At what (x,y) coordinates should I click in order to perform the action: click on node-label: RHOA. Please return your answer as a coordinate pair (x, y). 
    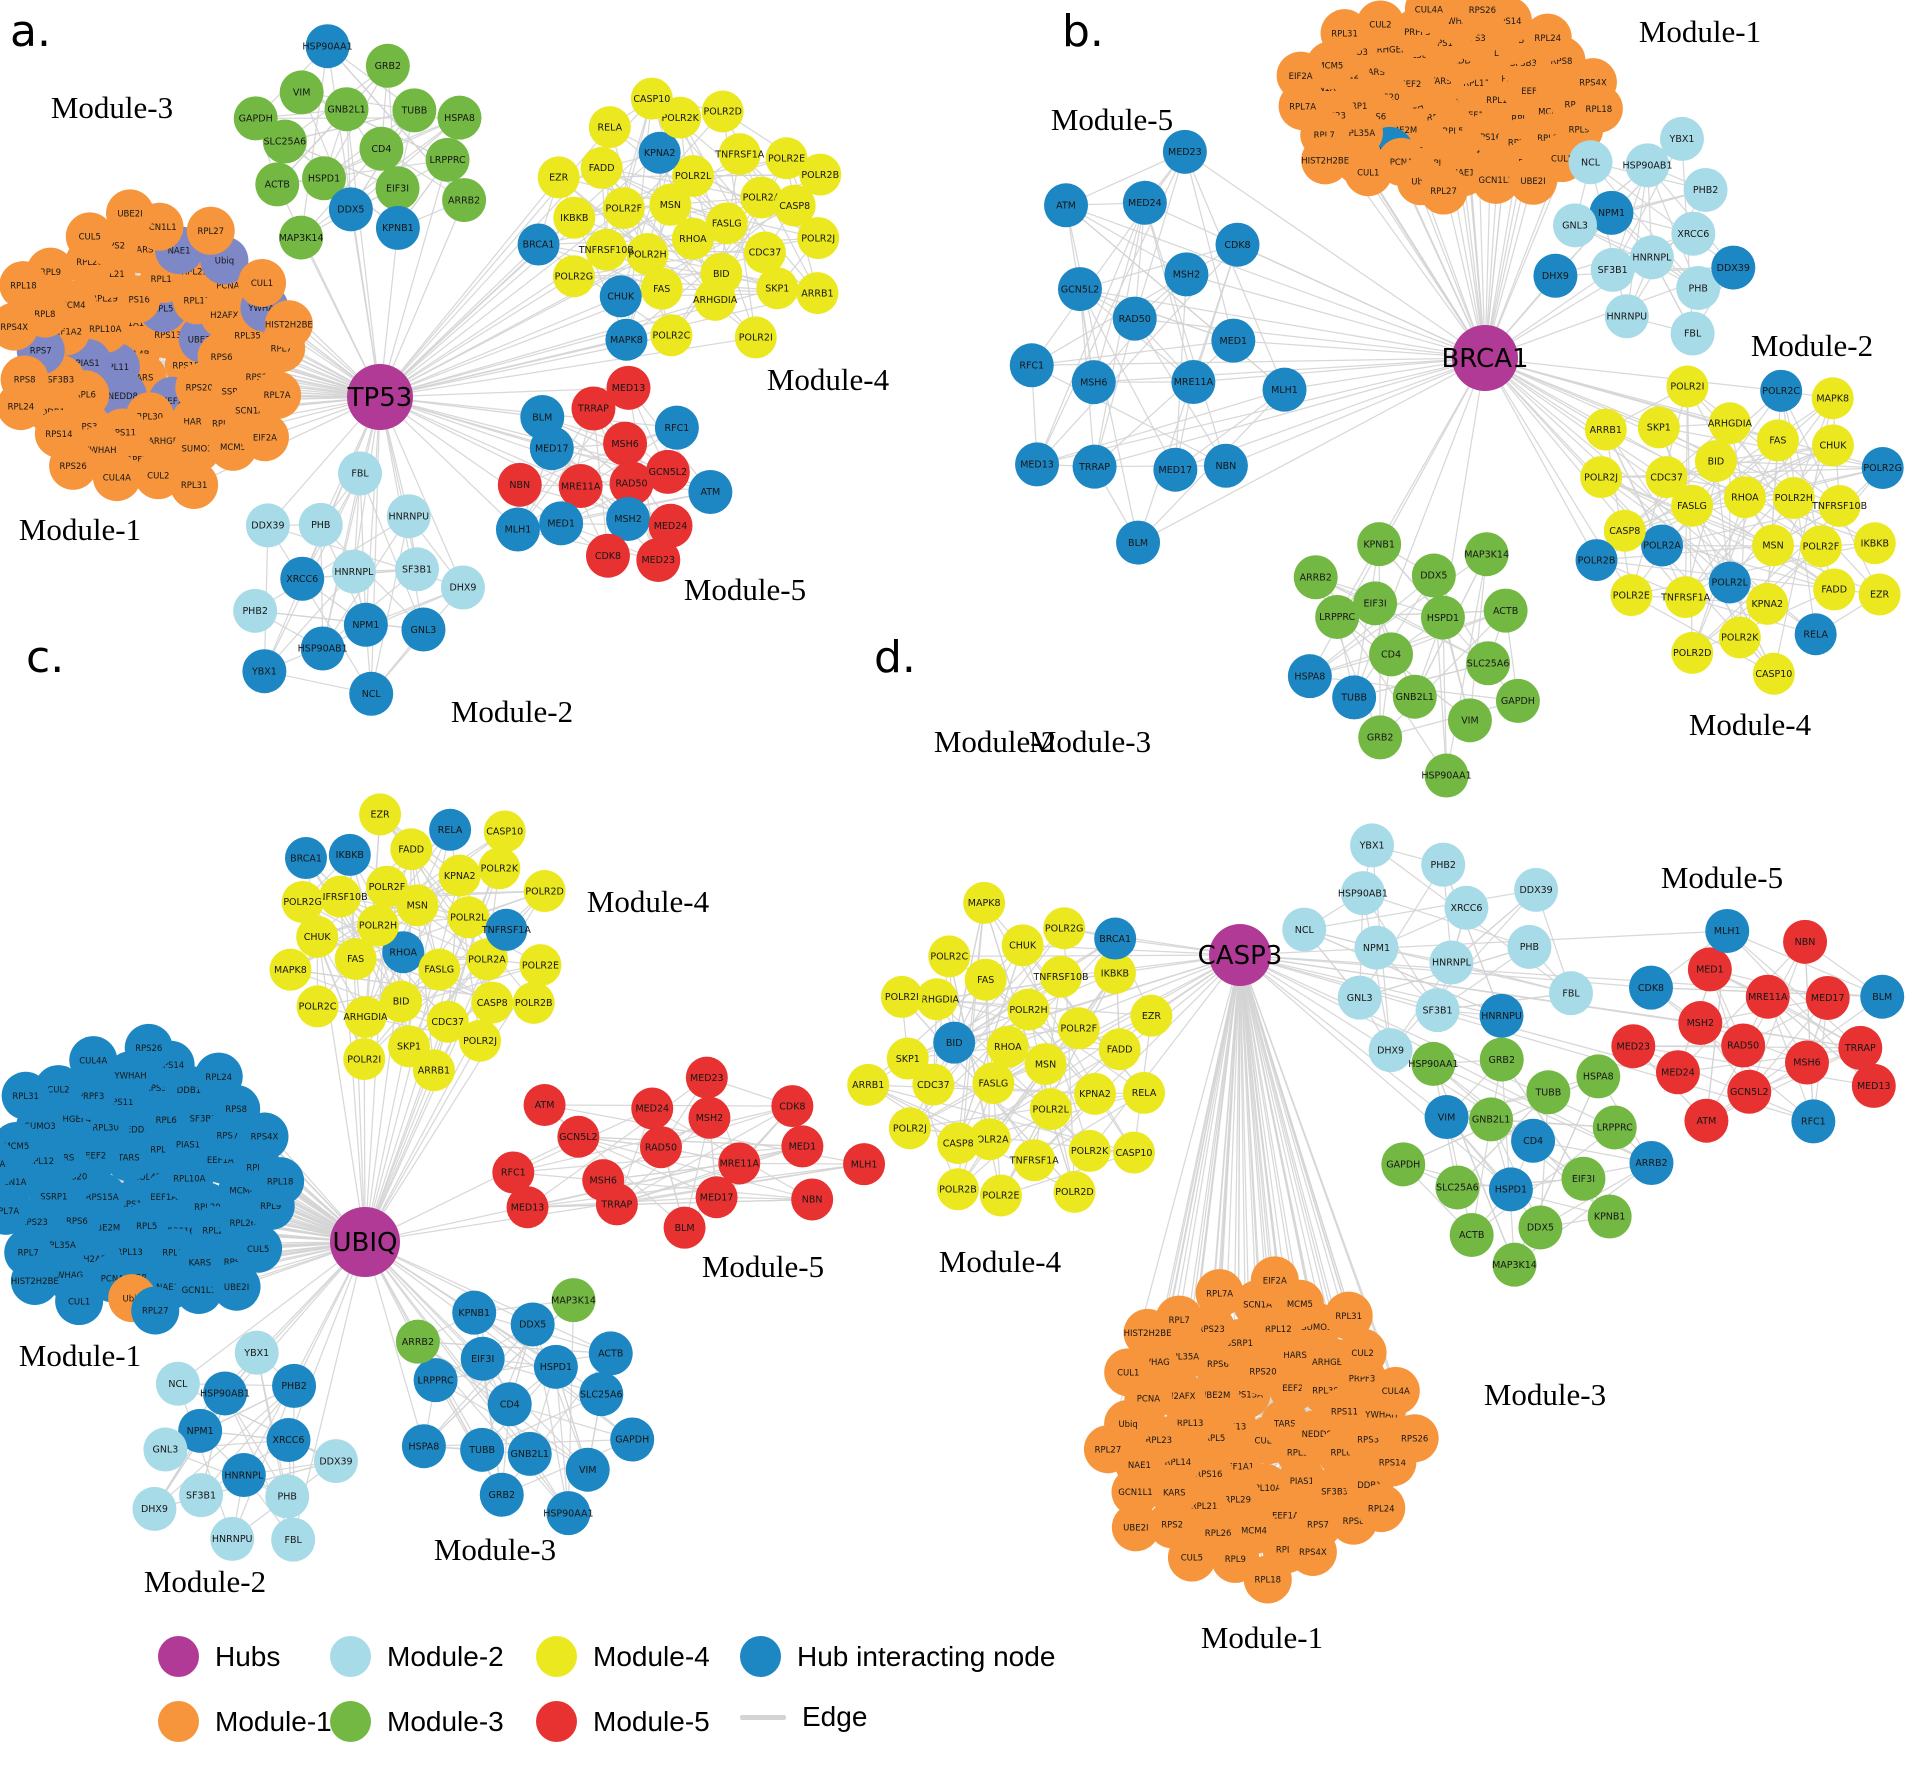
    Looking at the image, I should click on (693, 239).